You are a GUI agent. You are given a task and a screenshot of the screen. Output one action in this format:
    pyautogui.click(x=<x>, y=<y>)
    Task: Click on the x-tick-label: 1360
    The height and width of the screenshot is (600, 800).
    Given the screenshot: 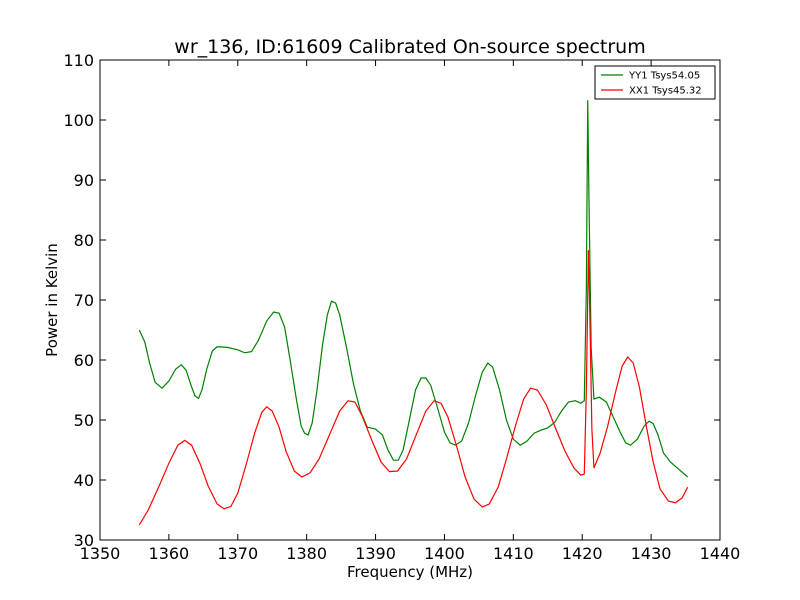 What is the action you would take?
    pyautogui.click(x=169, y=553)
    